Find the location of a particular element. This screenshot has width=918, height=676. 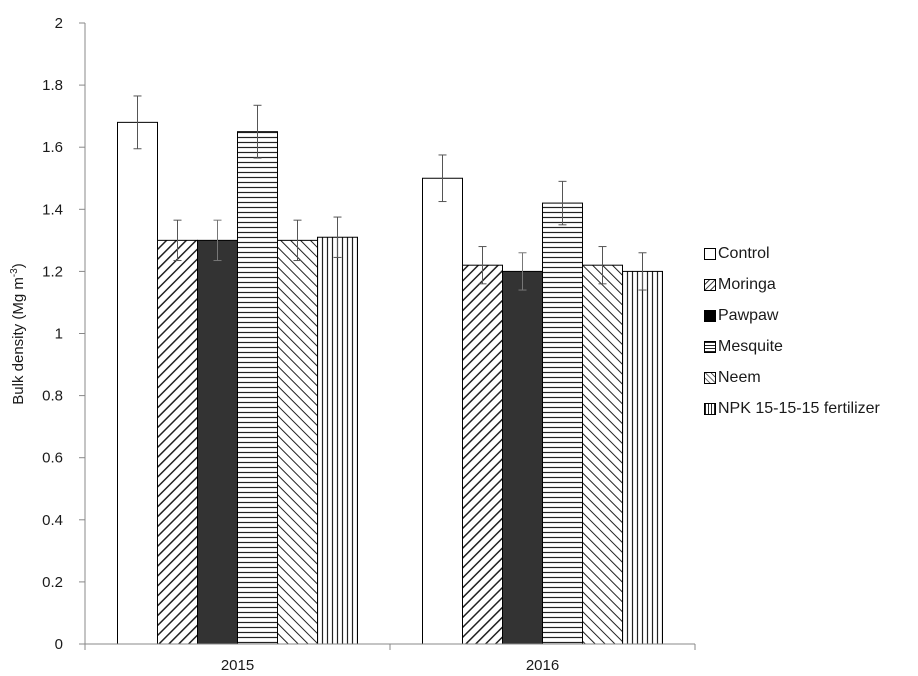

legend-label: Pawpaw is located at coordinates (748, 315).